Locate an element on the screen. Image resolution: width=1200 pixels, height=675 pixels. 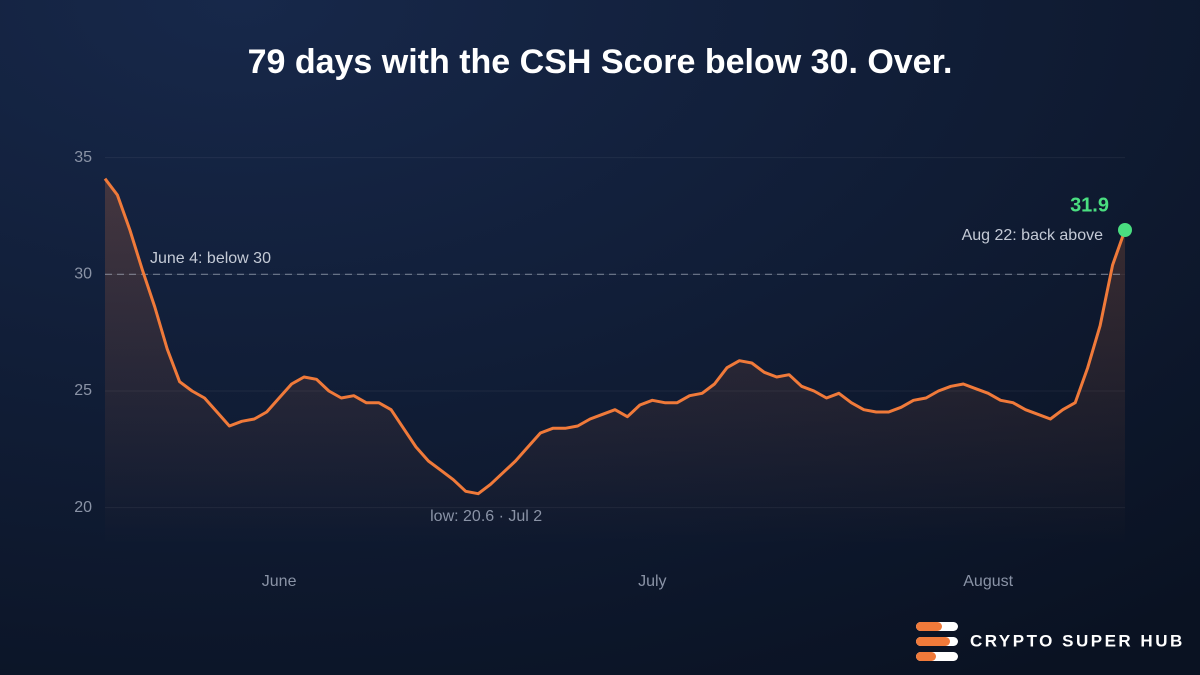
y-tick-label: 35 is located at coordinates (83, 157).